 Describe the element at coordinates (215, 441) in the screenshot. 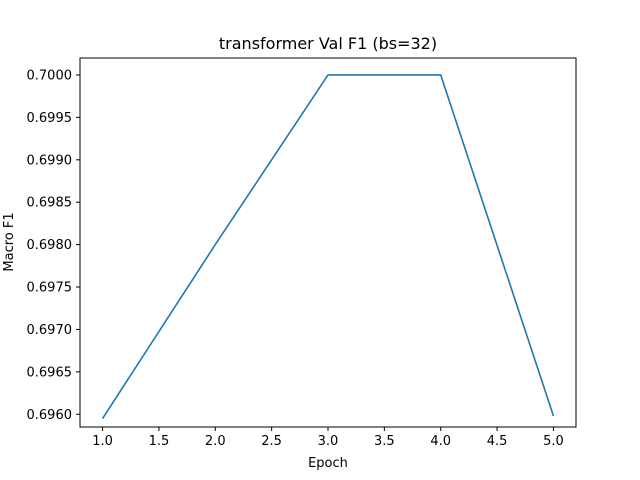

I see `x-tick-label: 2.0` at that location.